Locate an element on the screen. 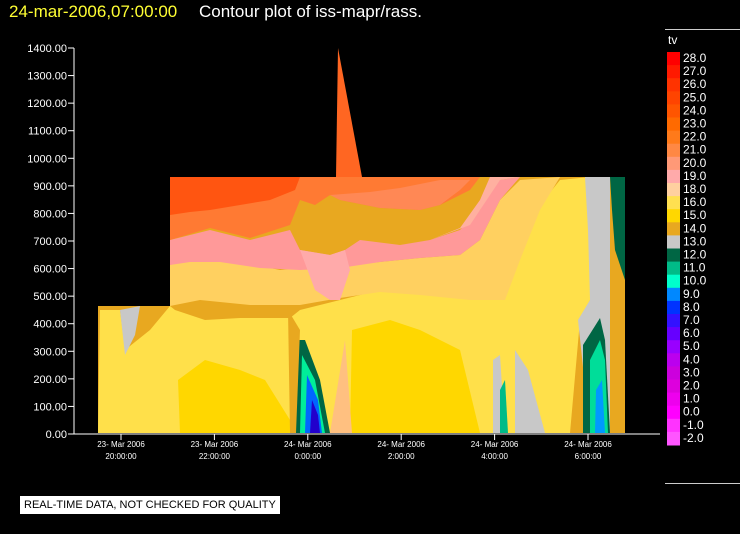 Image resolution: width=740 pixels, height=534 pixels. colorbar-level-label: 28.0 is located at coordinates (695, 58).